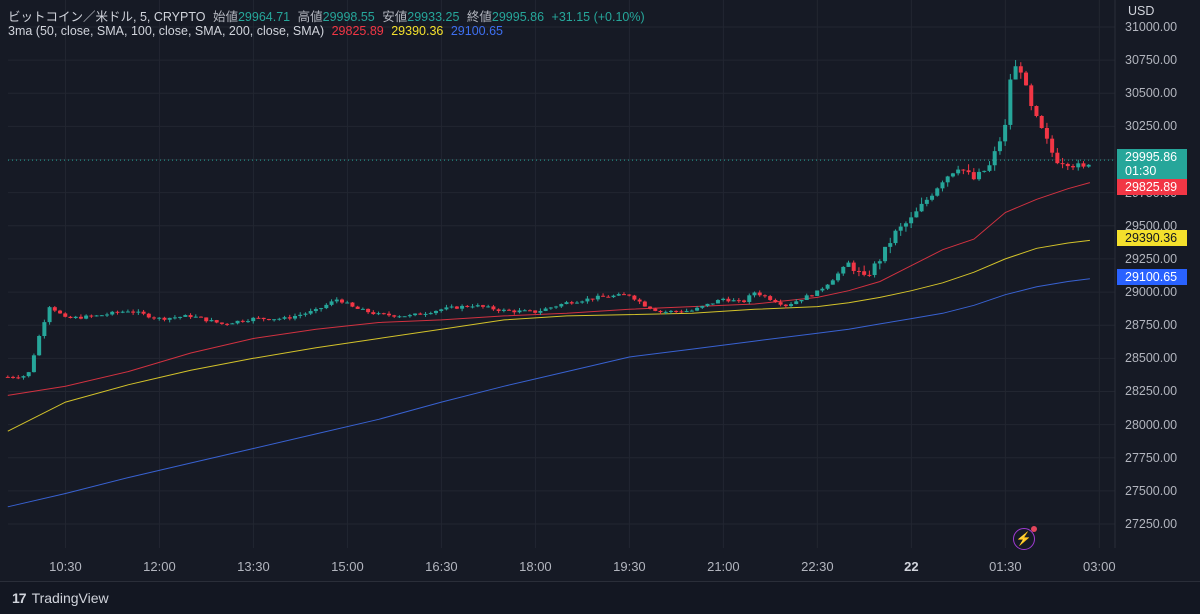 Image resolution: width=1200 pixels, height=614 pixels. I want to click on close-label: 終値, so click(479, 17).